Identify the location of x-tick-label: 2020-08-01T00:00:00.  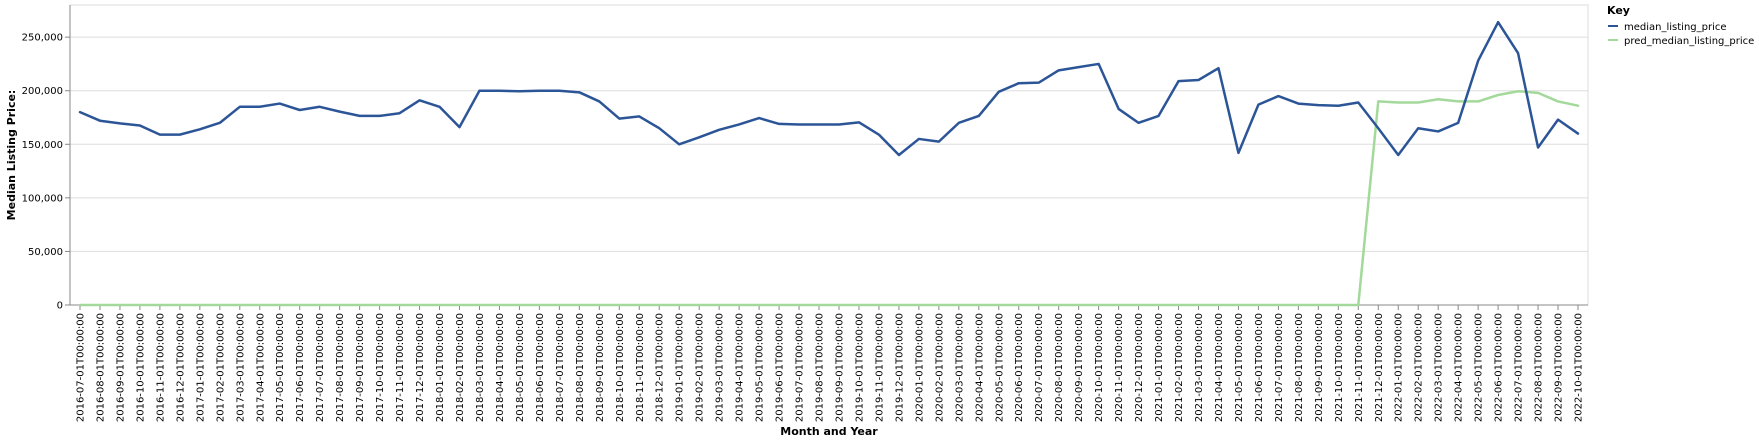
(1059, 367).